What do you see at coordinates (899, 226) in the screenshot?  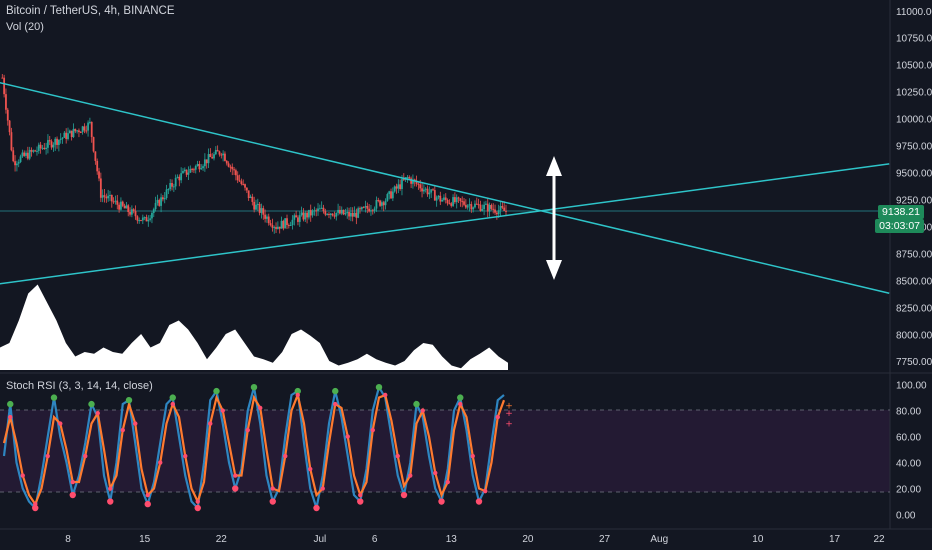 I see `countdown-tag: 03:03:07` at bounding box center [899, 226].